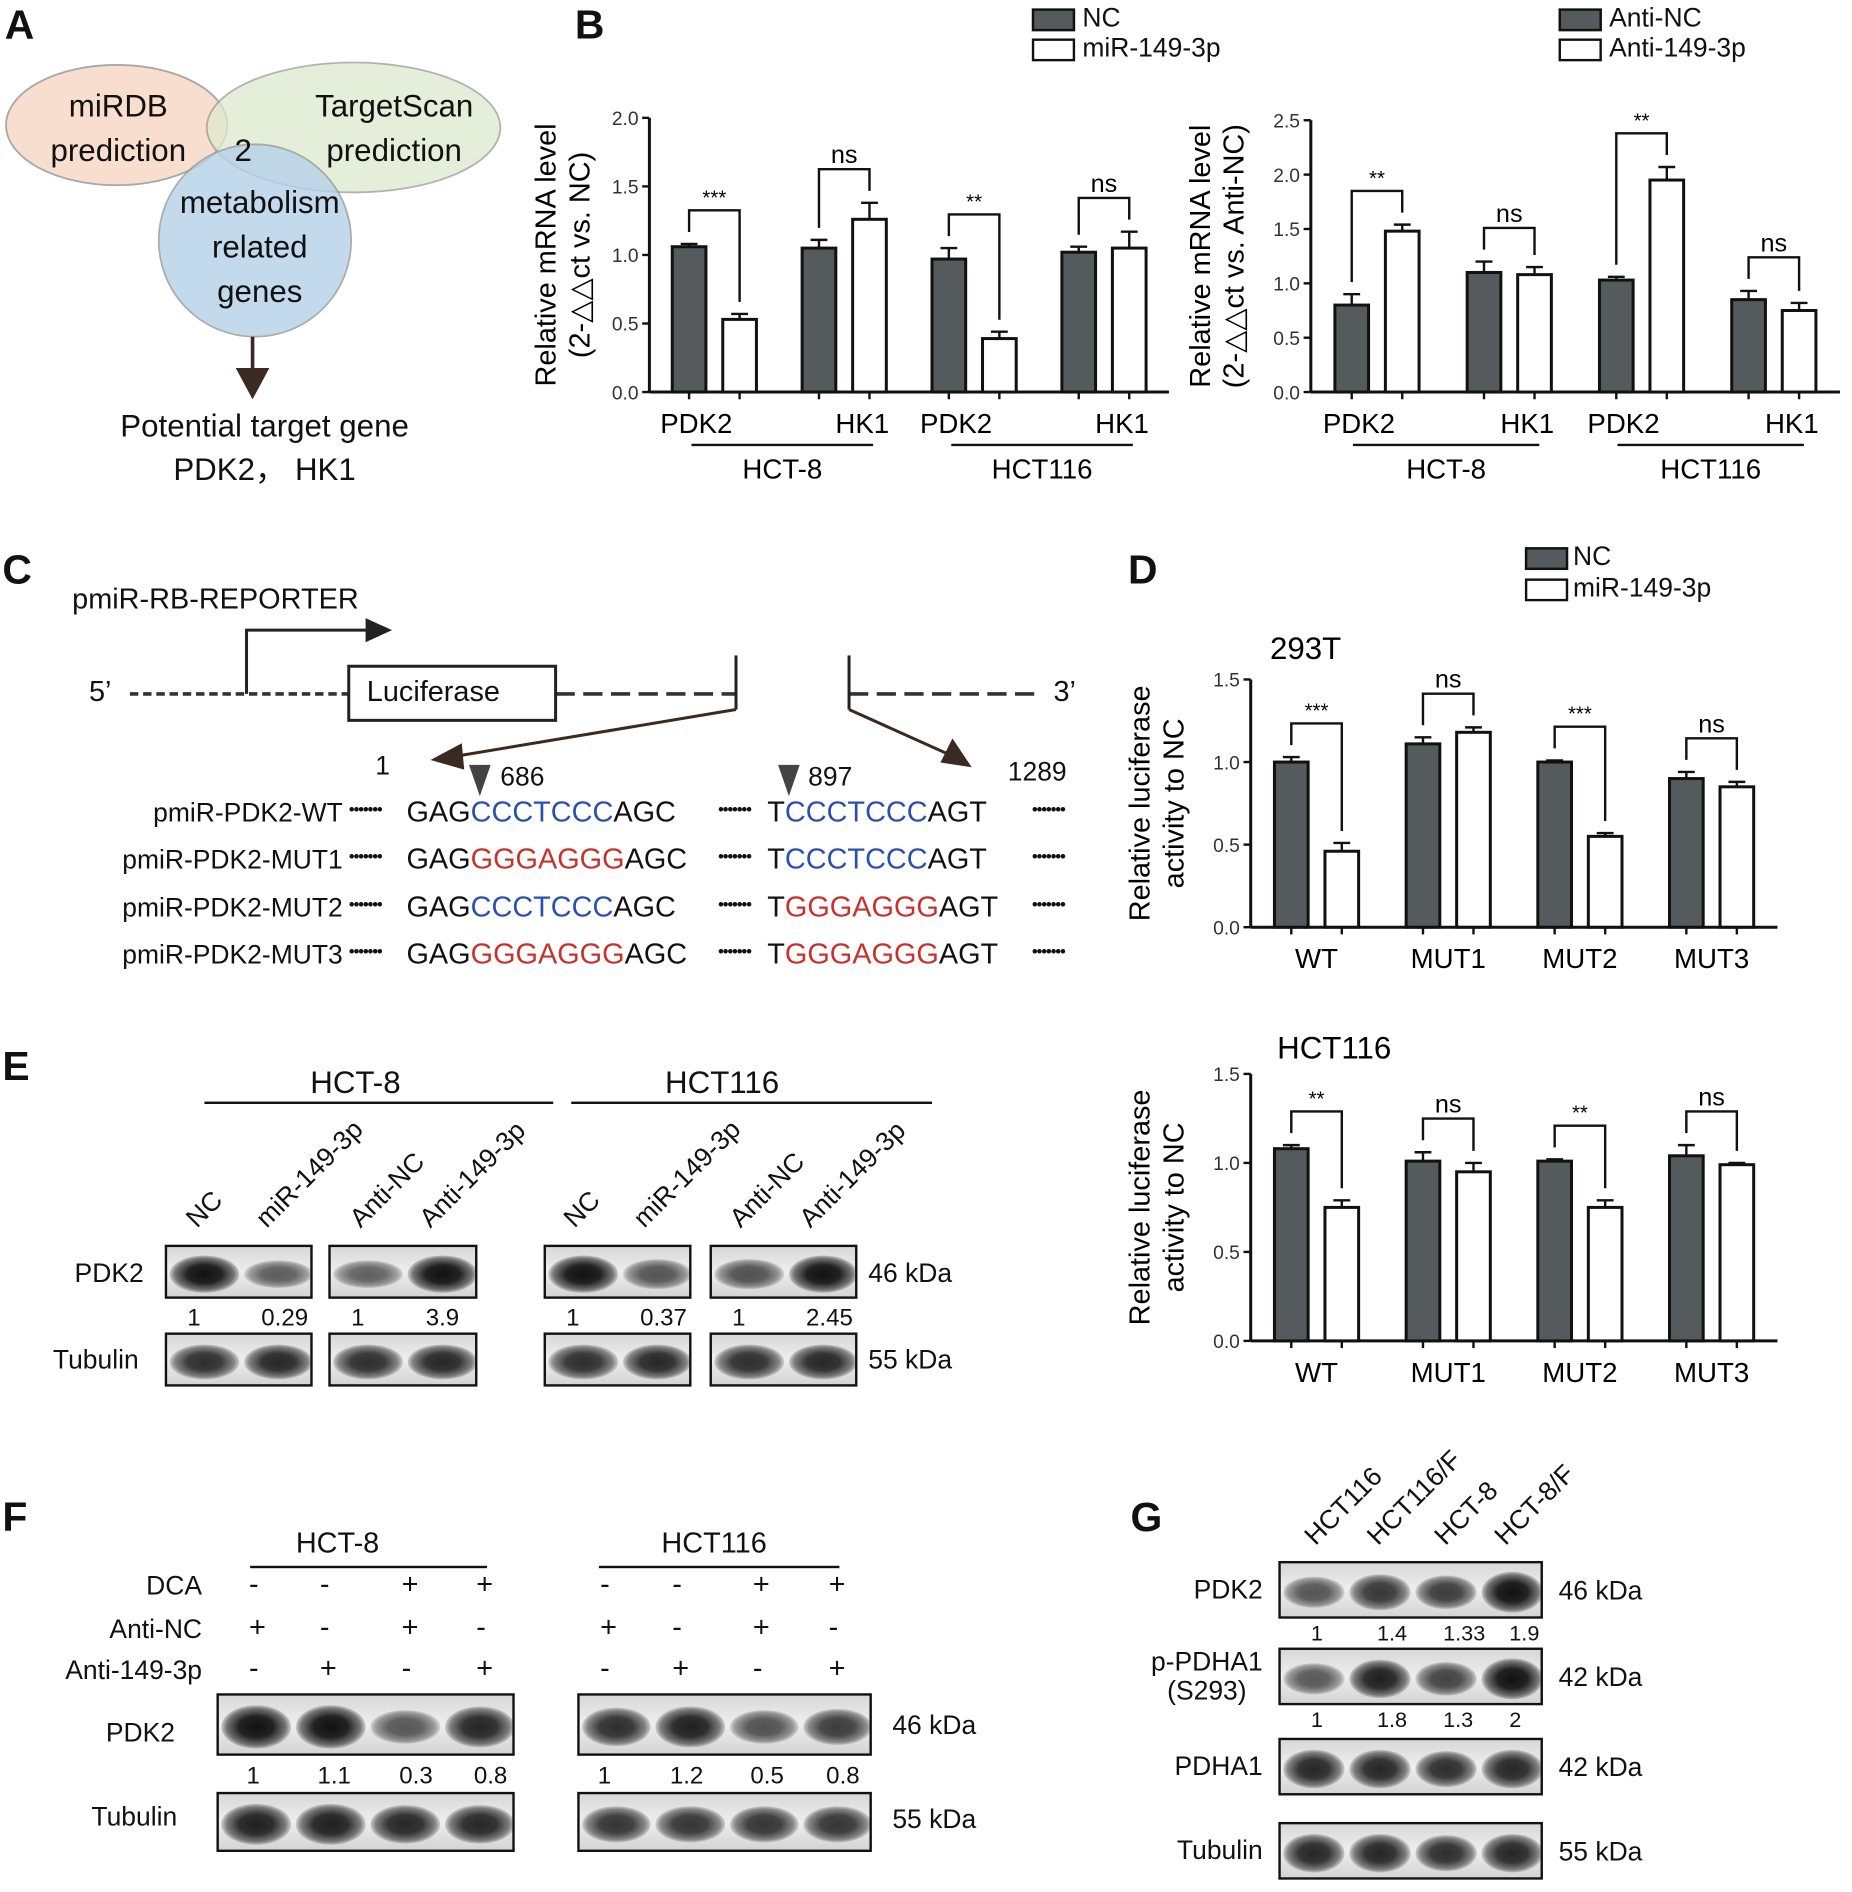  What do you see at coordinates (1042, 469) in the screenshot?
I see `group-label: HCT116` at bounding box center [1042, 469].